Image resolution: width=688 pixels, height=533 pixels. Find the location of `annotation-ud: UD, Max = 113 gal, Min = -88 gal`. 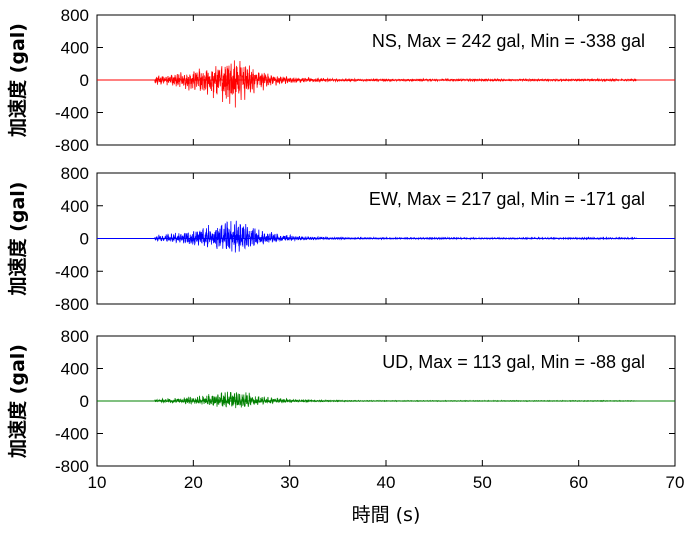

annotation-ud: UD, Max = 113 gal, Min = -88 gal is located at coordinates (513, 362).